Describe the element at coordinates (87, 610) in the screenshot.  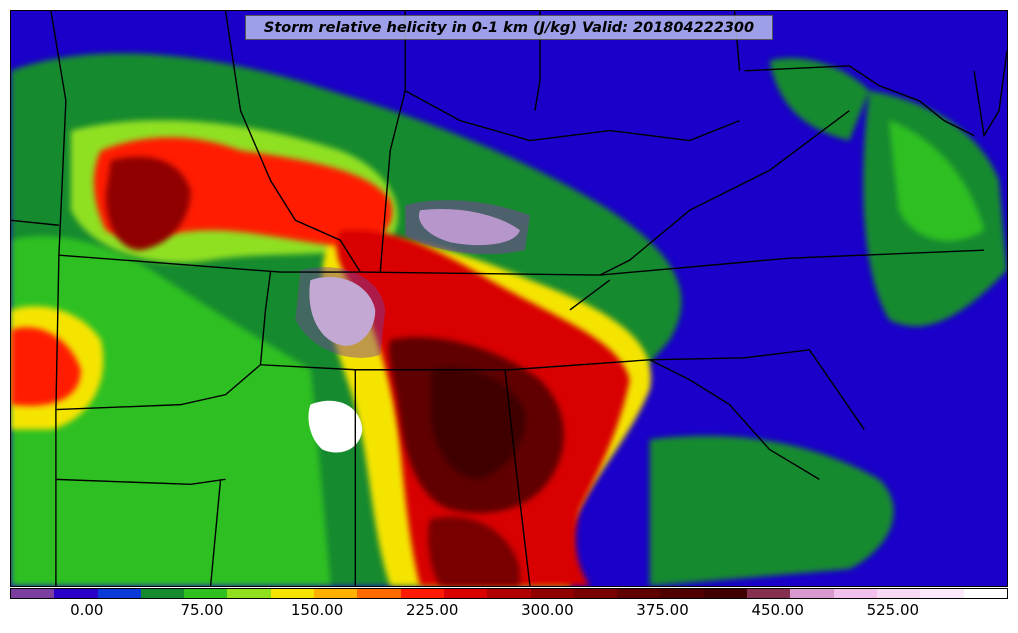
I see `colorbar-tick-label: 0.00` at that location.